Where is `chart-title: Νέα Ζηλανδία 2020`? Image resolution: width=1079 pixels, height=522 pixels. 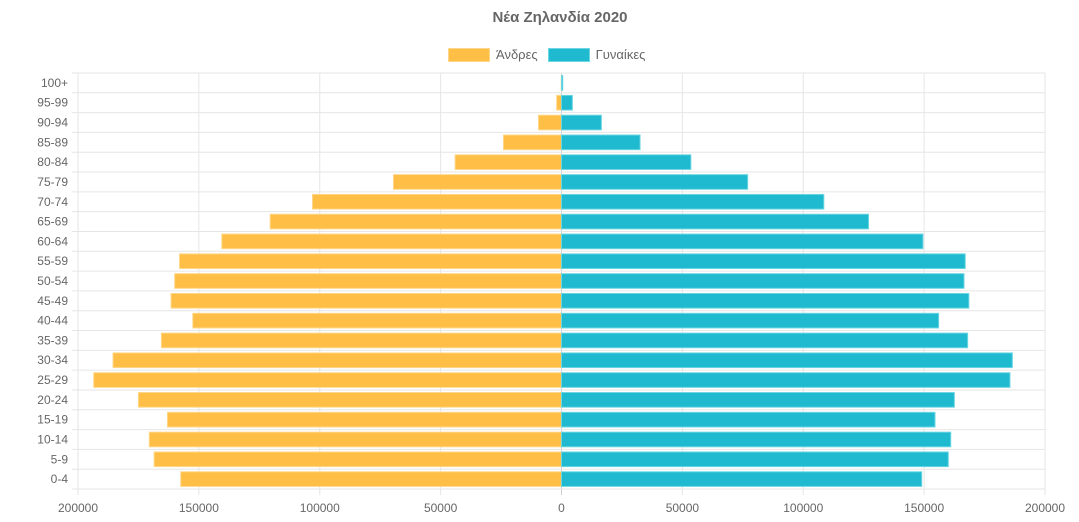
chart-title: Νέα Ζηλανδία 2020 is located at coordinates (560, 17).